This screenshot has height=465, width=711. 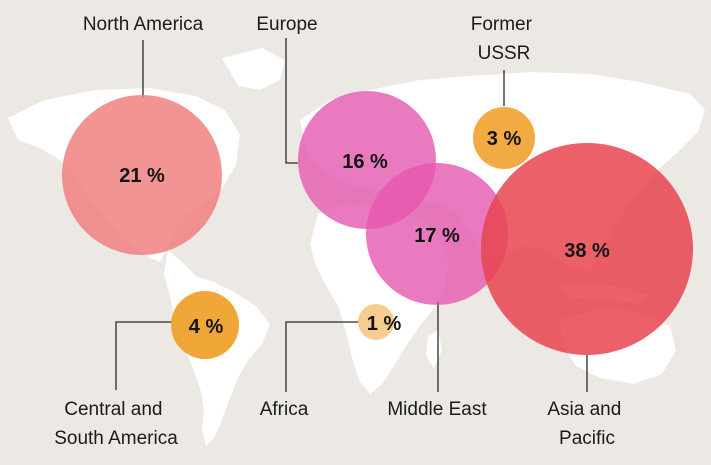 I want to click on asia-pacific-percent: 38 %, so click(x=587, y=251).